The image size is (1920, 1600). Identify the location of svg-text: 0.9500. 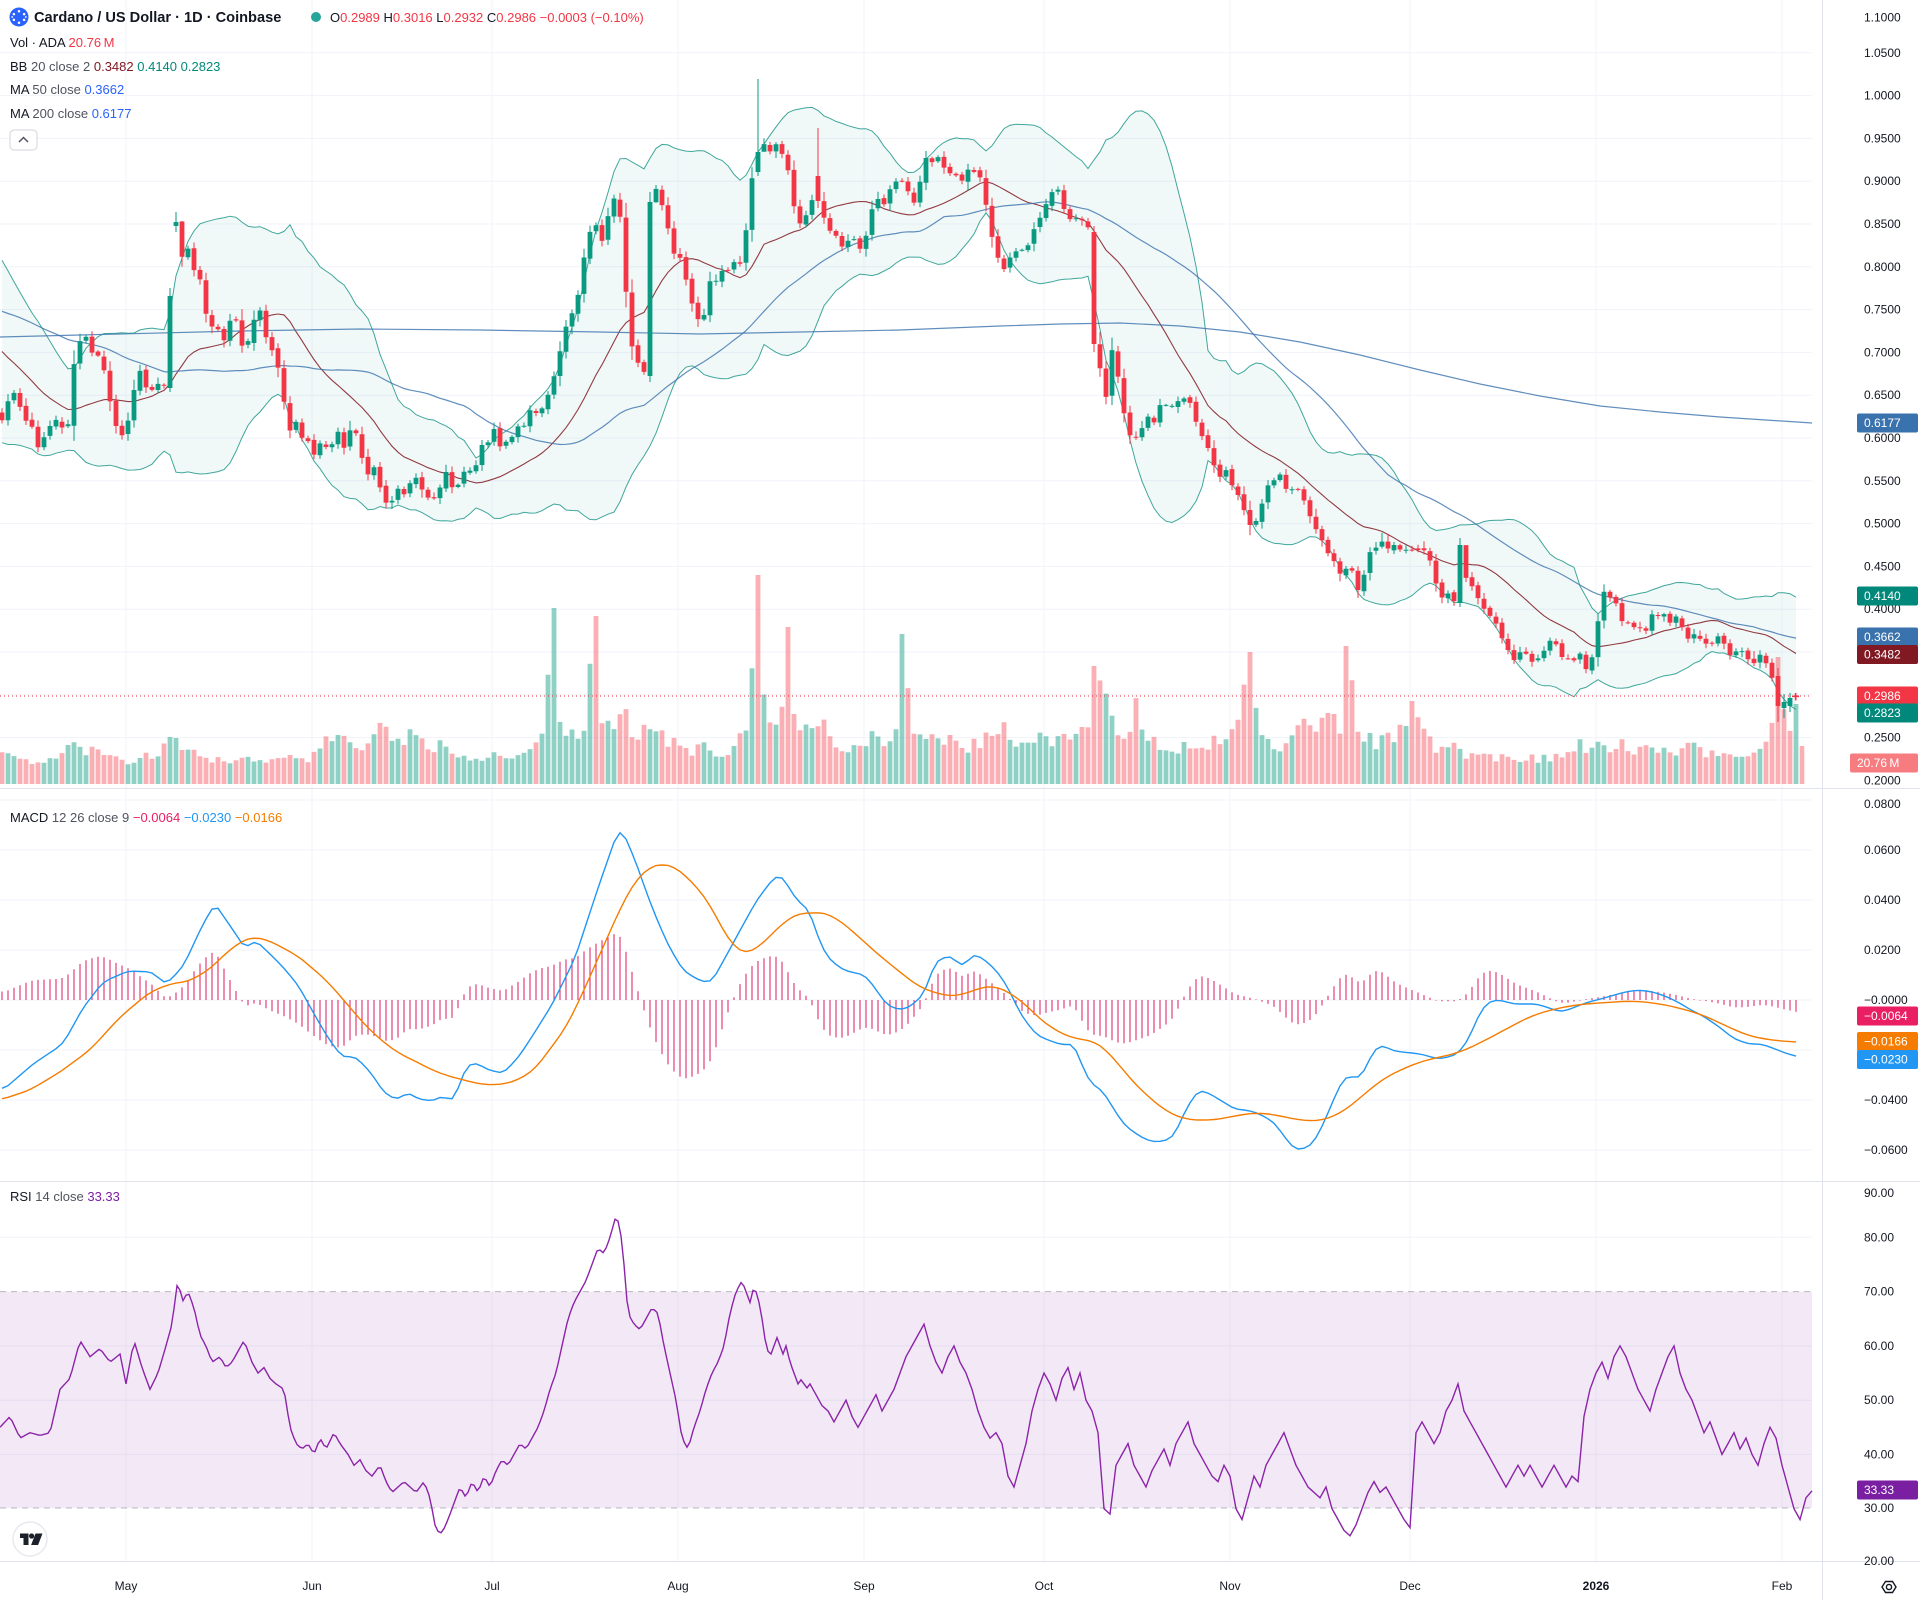
(1882, 138).